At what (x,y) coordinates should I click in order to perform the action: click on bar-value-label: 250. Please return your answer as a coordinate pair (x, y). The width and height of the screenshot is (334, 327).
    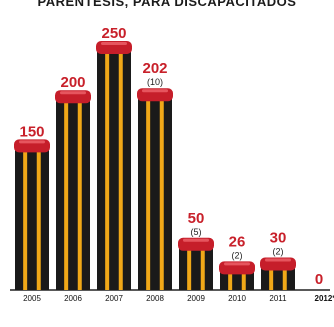
    Looking at the image, I should click on (113, 33).